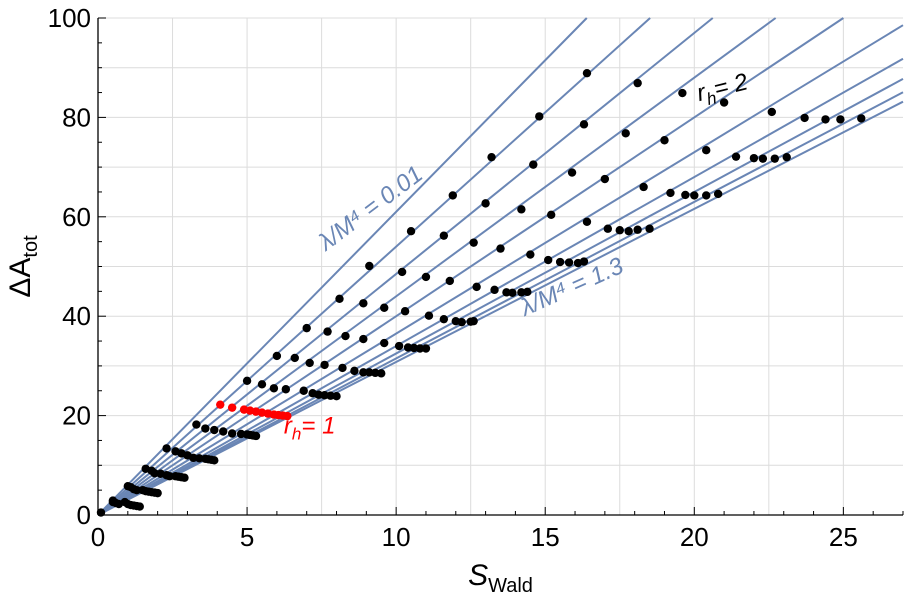 The height and width of the screenshot is (597, 905). Describe the element at coordinates (98, 537) in the screenshot. I see `x-tick-label: 0` at that location.